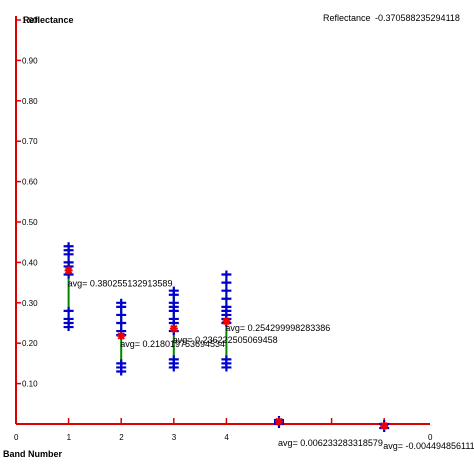 This screenshot has height=468, width=474. I want to click on band-1-average-point, so click(68, 270).